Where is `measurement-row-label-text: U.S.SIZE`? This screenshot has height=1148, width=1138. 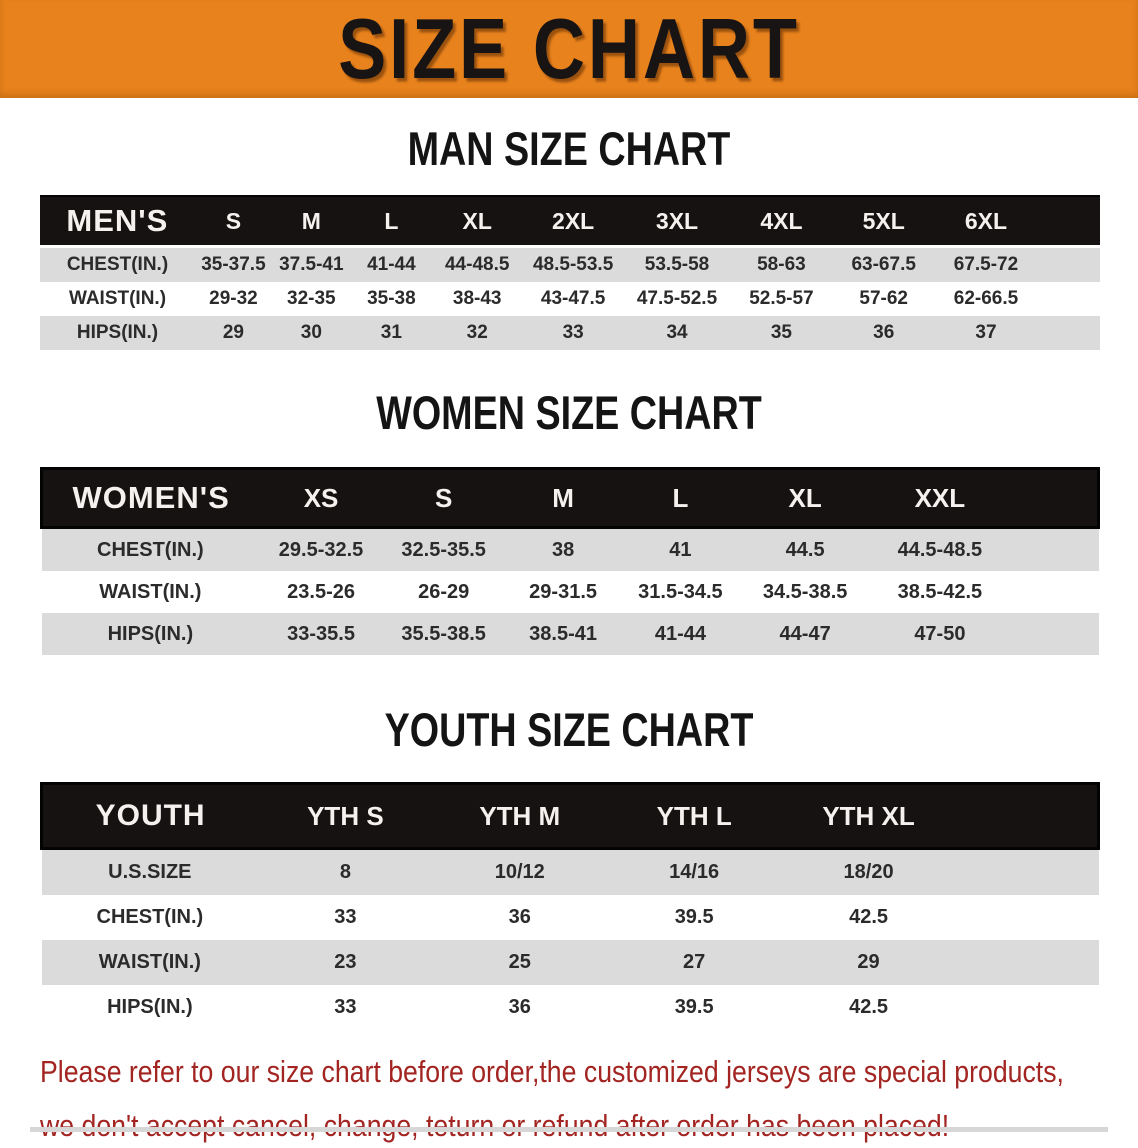
measurement-row-label-text: U.S.SIZE is located at coordinates (150, 872).